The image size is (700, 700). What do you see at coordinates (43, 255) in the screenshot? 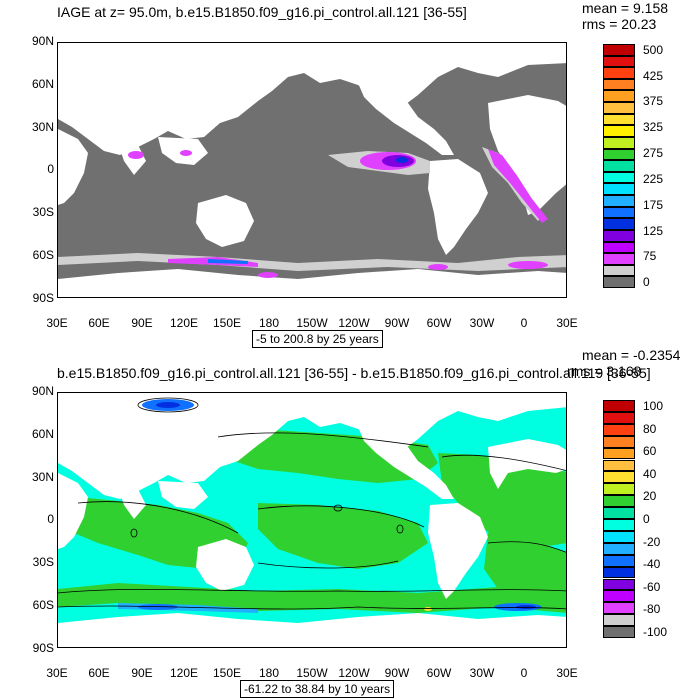
I see `top-lat-label: 60S` at bounding box center [43, 255].